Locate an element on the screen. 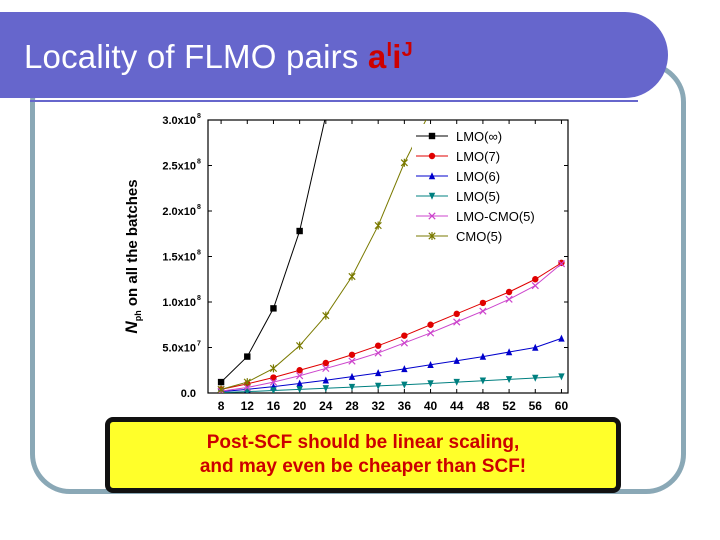 Image resolution: width=720 pixels, height=540 pixels. x-tick-label: 24 is located at coordinates (326, 406).